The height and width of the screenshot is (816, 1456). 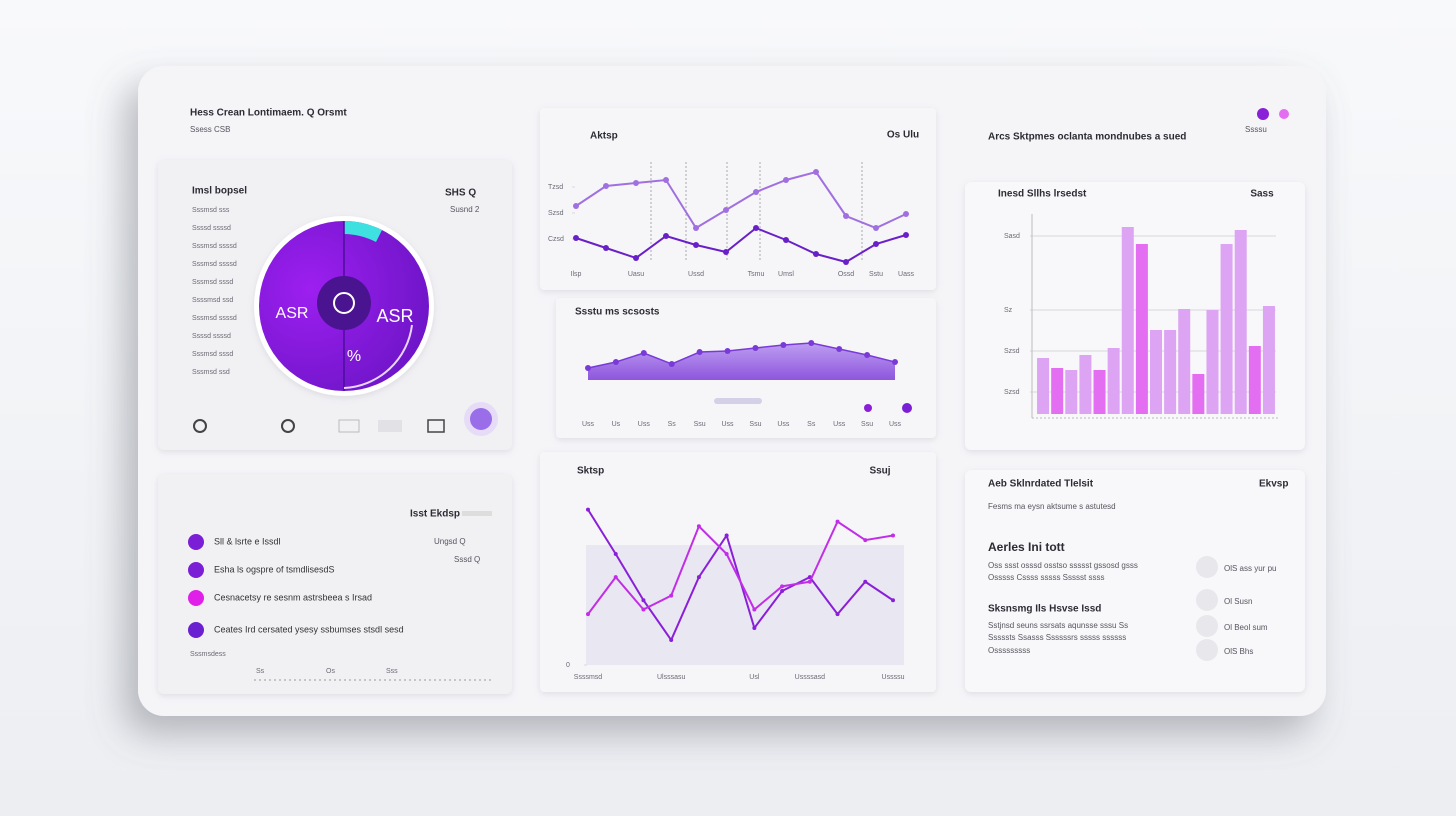 What do you see at coordinates (247, 541) in the screenshot?
I see `legend-text: Sll & lsrte e Issdl` at bounding box center [247, 541].